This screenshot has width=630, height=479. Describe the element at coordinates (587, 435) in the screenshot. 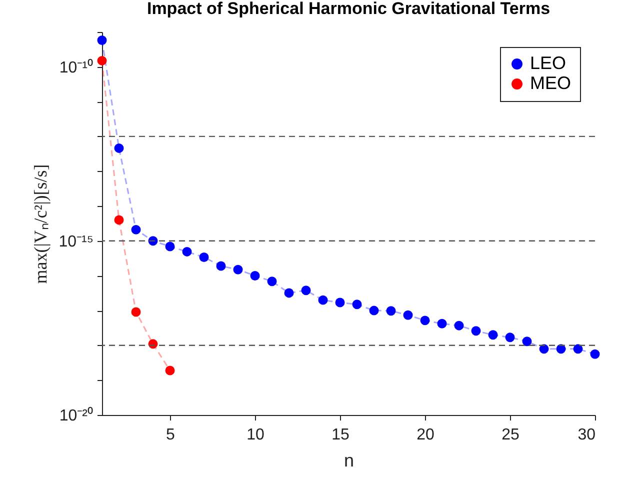

I see `x-tick-label: 30` at that location.